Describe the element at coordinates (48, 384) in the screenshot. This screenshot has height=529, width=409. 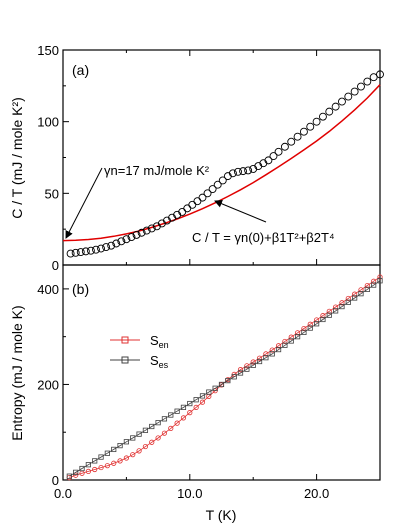
I see `panel-b-ytick-label: 200` at that location.